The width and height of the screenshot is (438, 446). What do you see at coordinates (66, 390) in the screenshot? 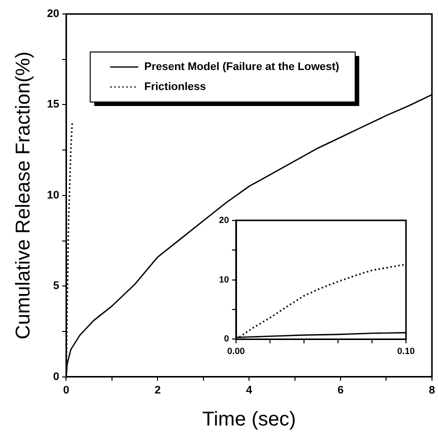
I see `x-tick-label: 0` at bounding box center [66, 390].